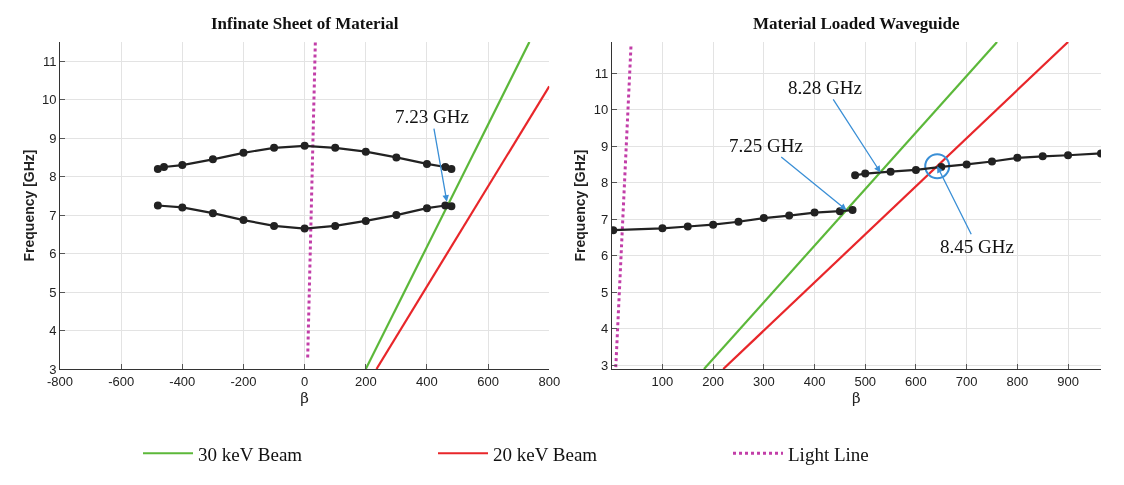 Image resolution: width=1124 pixels, height=485 pixels. Describe the element at coordinates (763, 381) in the screenshot. I see `x-tick-label: 300` at that location.